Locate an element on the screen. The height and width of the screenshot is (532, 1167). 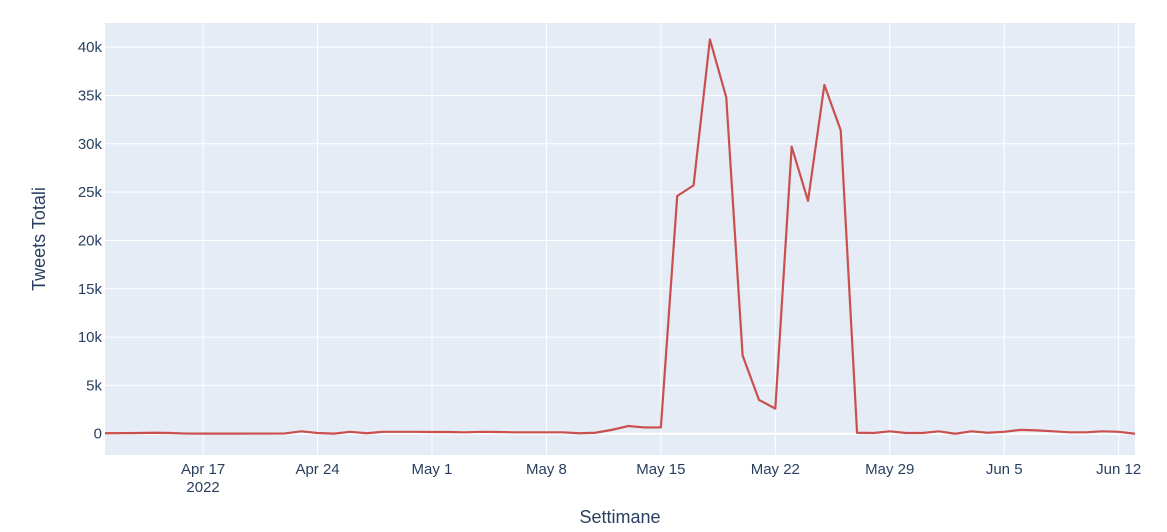
y-axis-title: Tweets Totali is located at coordinates (39, 239).